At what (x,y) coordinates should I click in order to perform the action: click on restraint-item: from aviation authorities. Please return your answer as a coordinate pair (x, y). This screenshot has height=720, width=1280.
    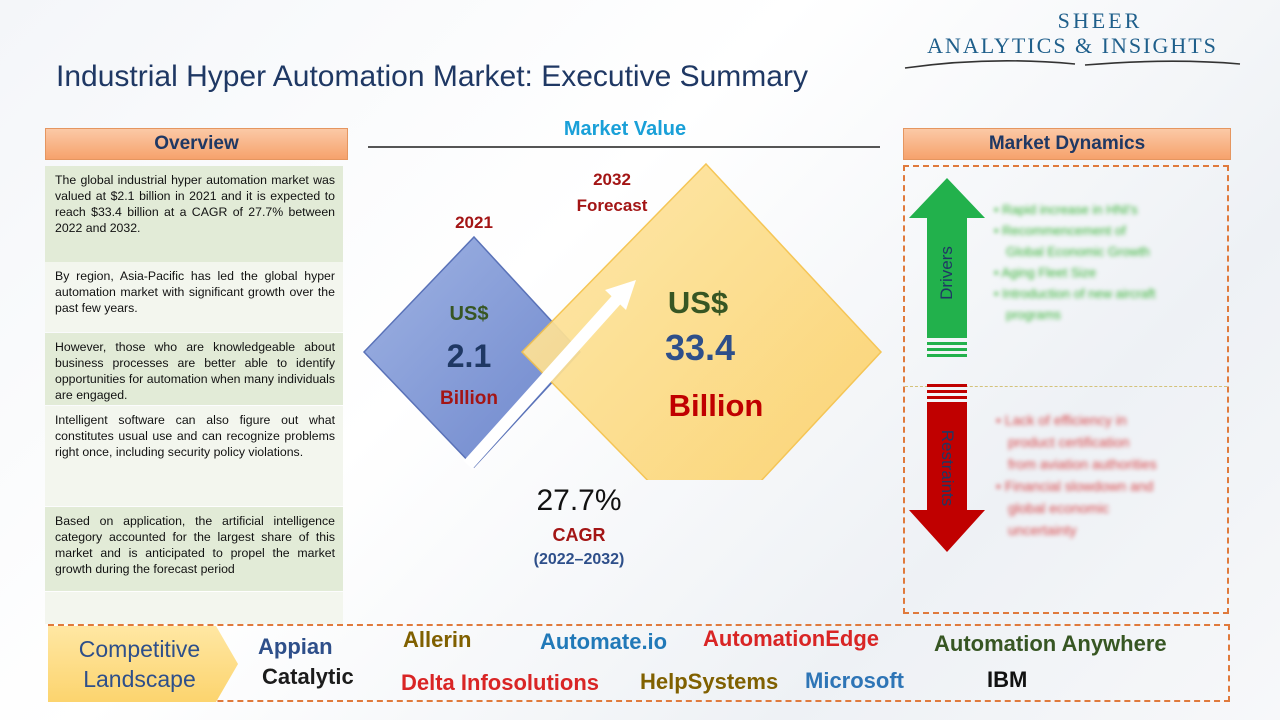
    Looking at the image, I should click on (1082, 464).